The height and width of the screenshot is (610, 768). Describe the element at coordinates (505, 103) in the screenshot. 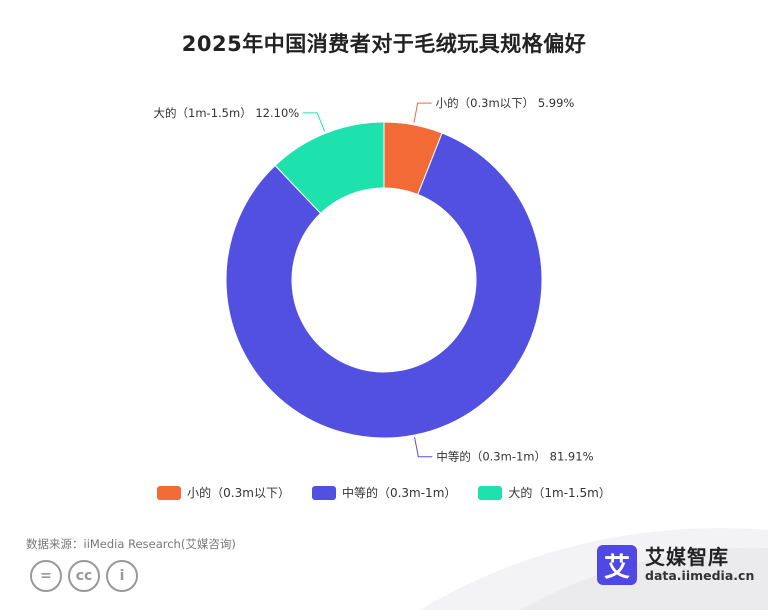

I see `slice-label-small: 小的（0.3m以下） 5.99%` at that location.